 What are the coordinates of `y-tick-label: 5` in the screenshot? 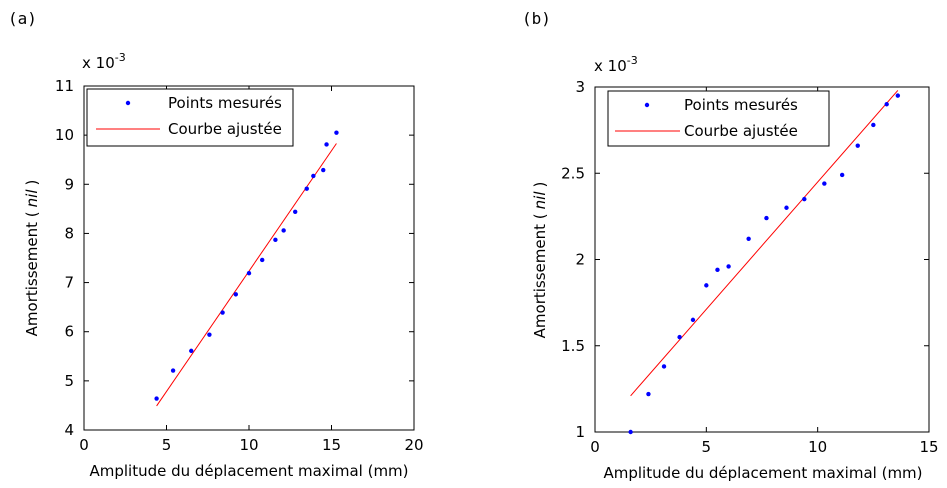 It's located at (69, 381).